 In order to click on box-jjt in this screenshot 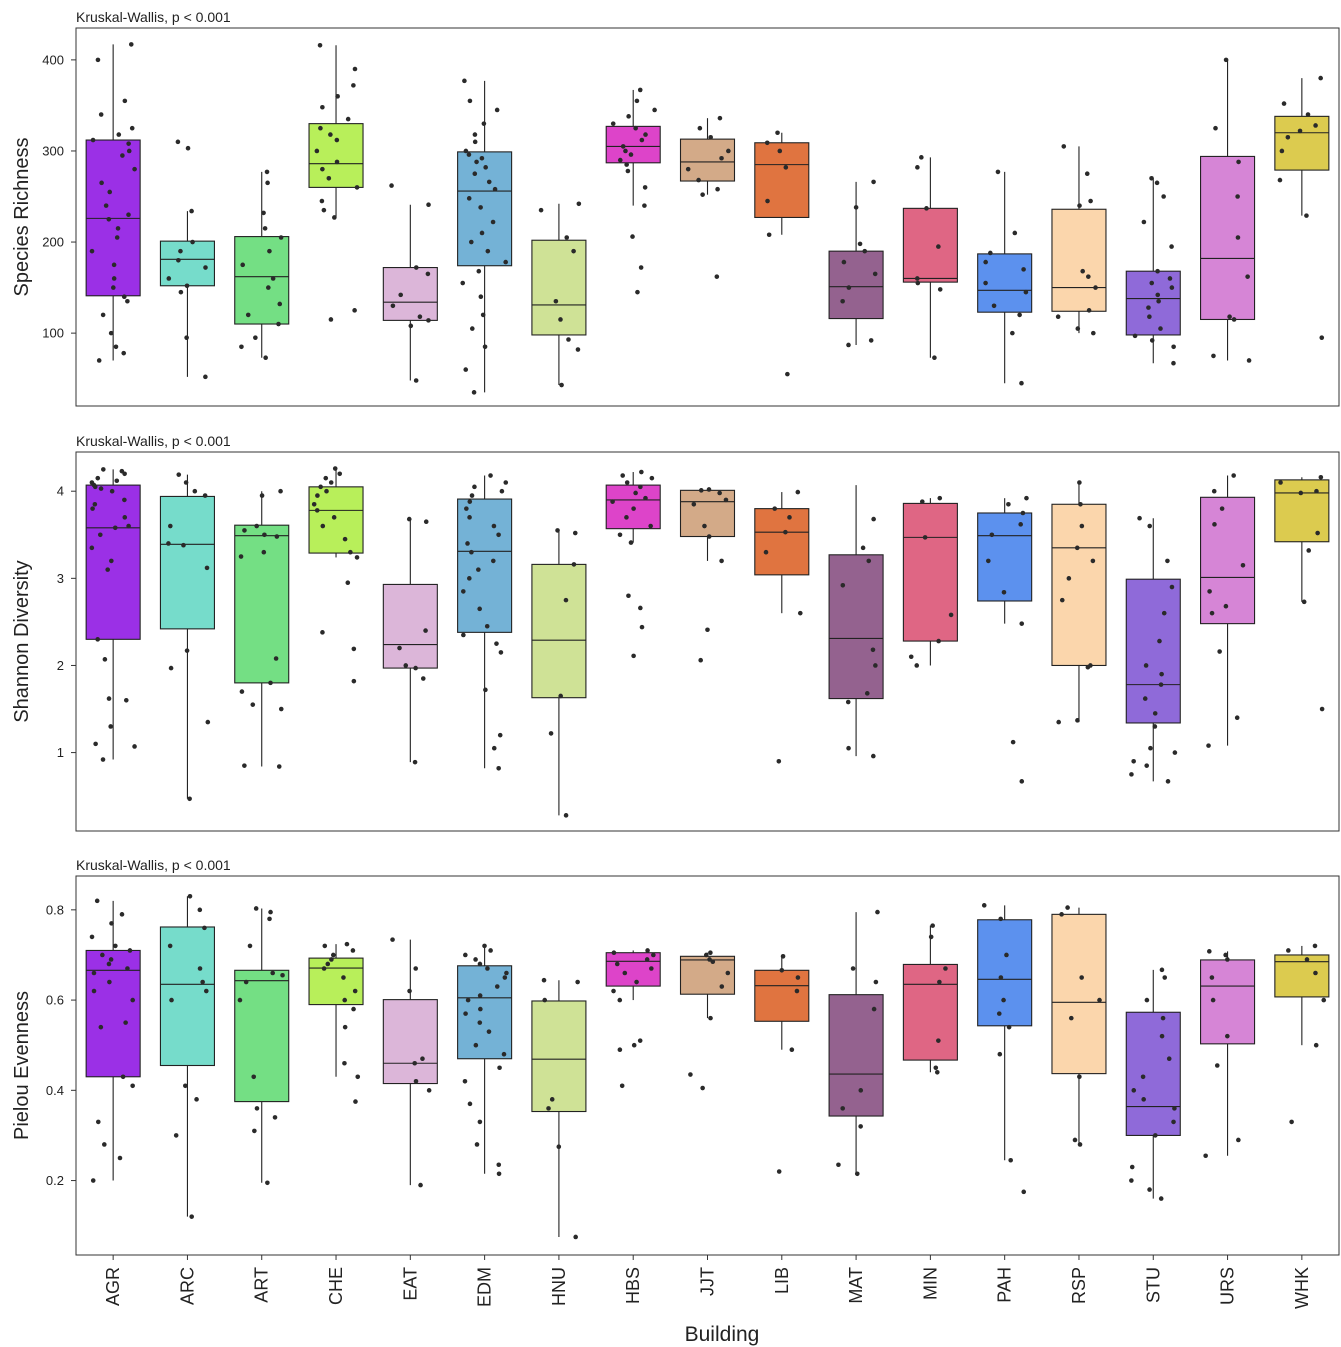, I will do `click(707, 575)`.